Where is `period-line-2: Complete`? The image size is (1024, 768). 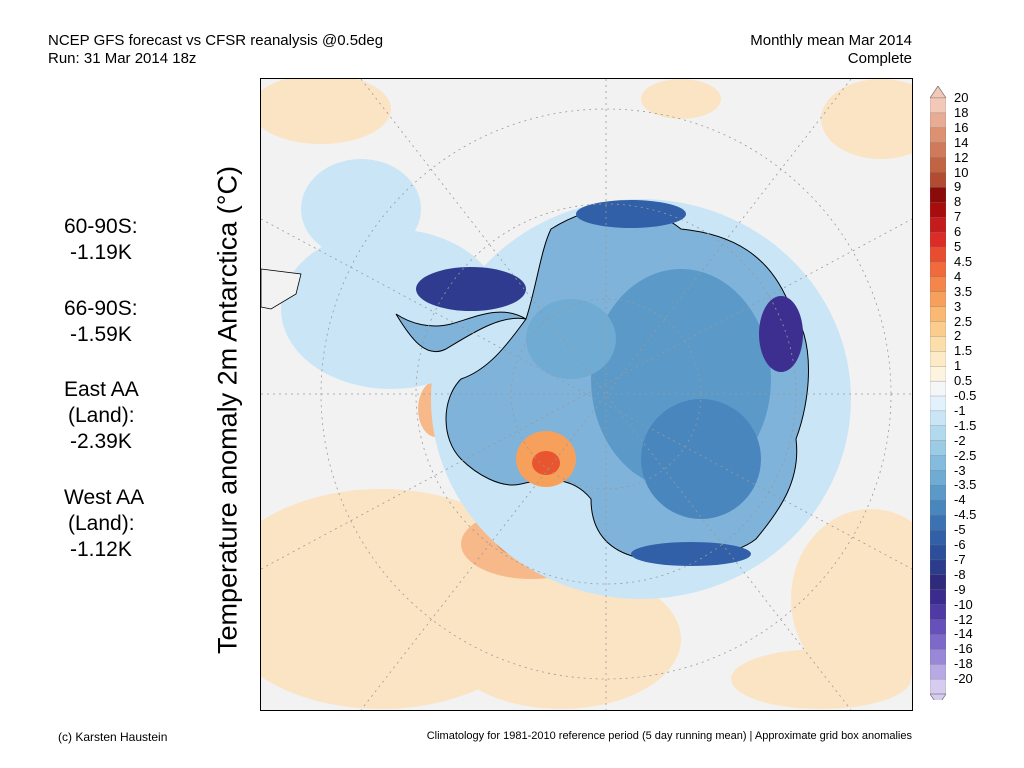 period-line-2: Complete is located at coordinates (879, 58).